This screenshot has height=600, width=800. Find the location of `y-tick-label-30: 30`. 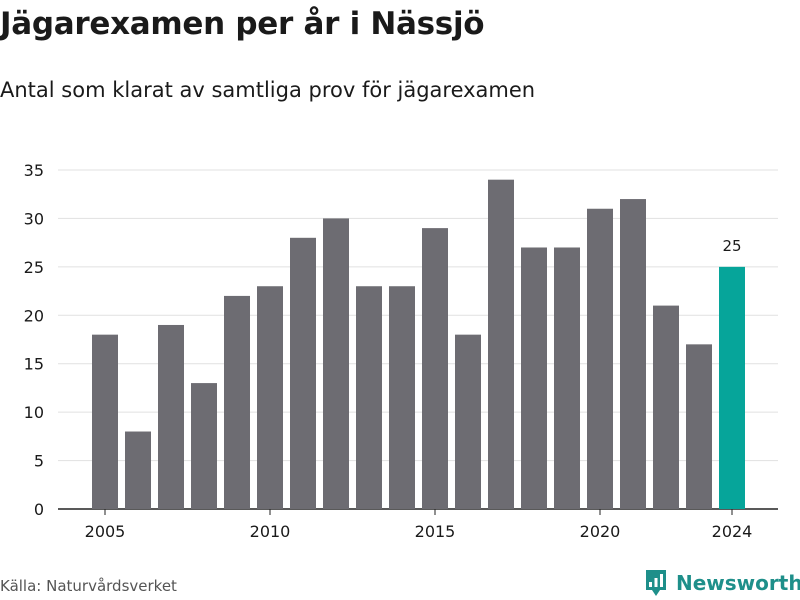

y-tick-label-30: 30 is located at coordinates (34, 218).